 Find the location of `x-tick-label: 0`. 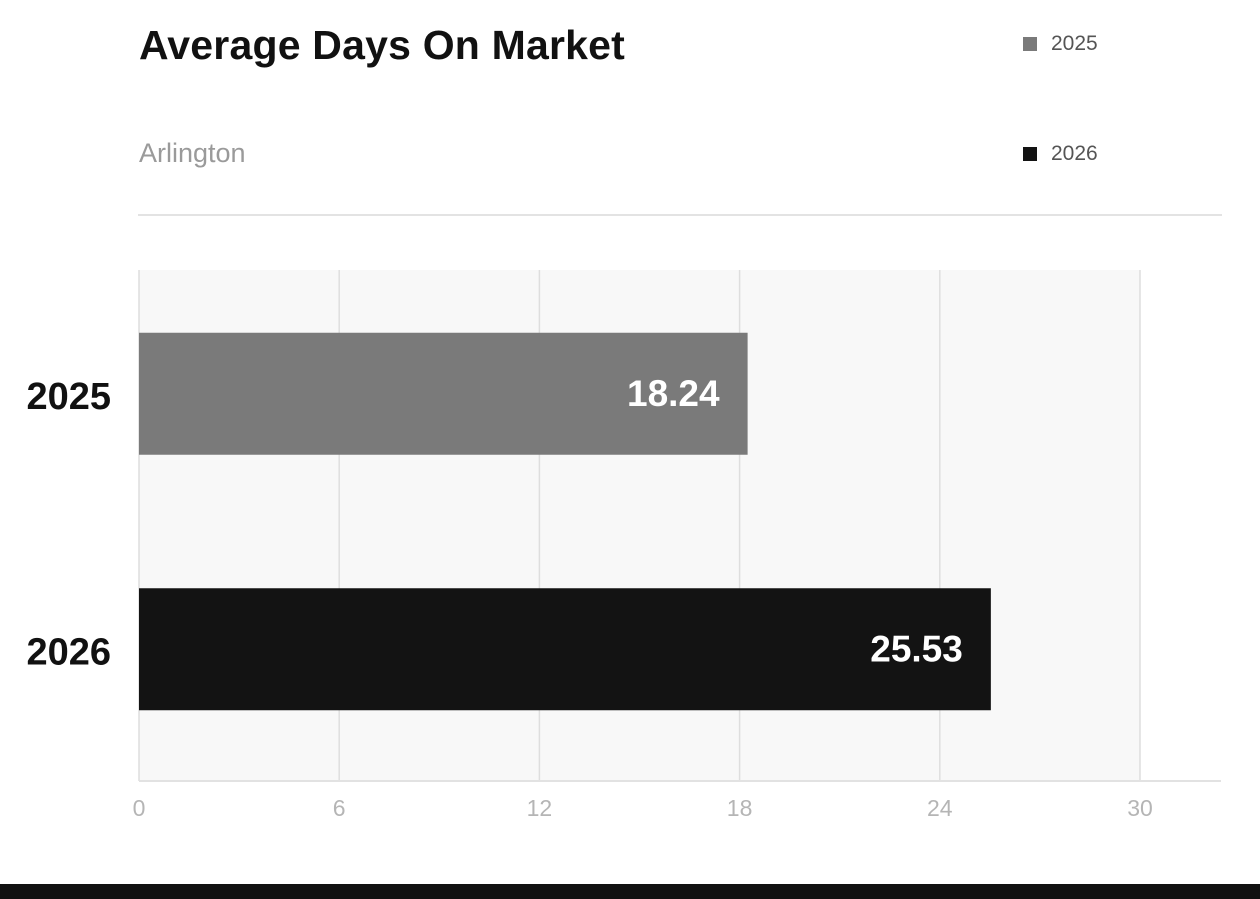

x-tick-label: 0 is located at coordinates (139, 808).